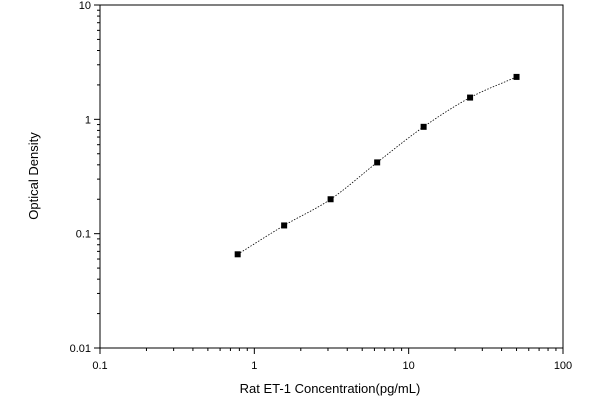 The width and height of the screenshot is (600, 400). What do you see at coordinates (254, 366) in the screenshot?
I see `x-tick-label: 1` at bounding box center [254, 366].